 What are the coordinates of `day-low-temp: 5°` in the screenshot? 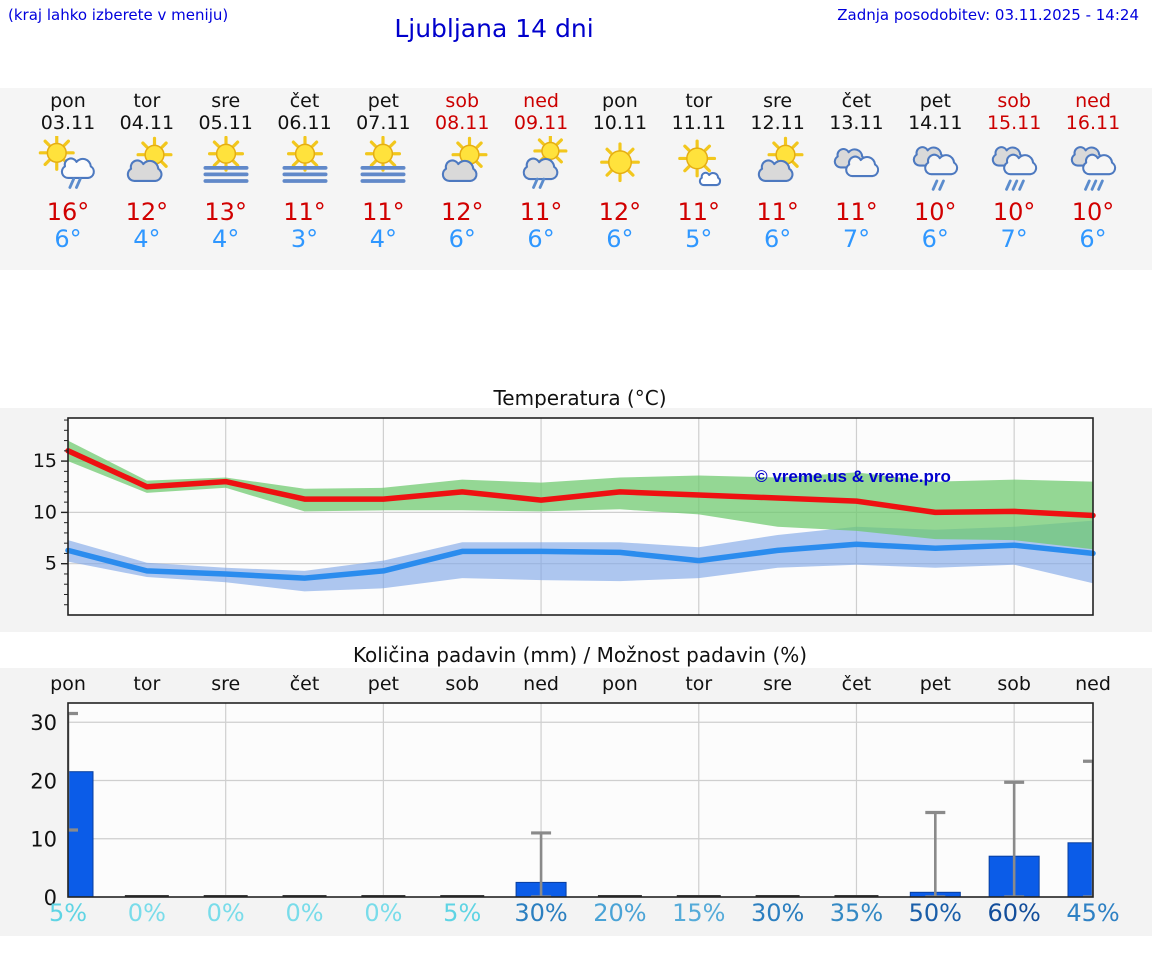 It's located at (699, 239).